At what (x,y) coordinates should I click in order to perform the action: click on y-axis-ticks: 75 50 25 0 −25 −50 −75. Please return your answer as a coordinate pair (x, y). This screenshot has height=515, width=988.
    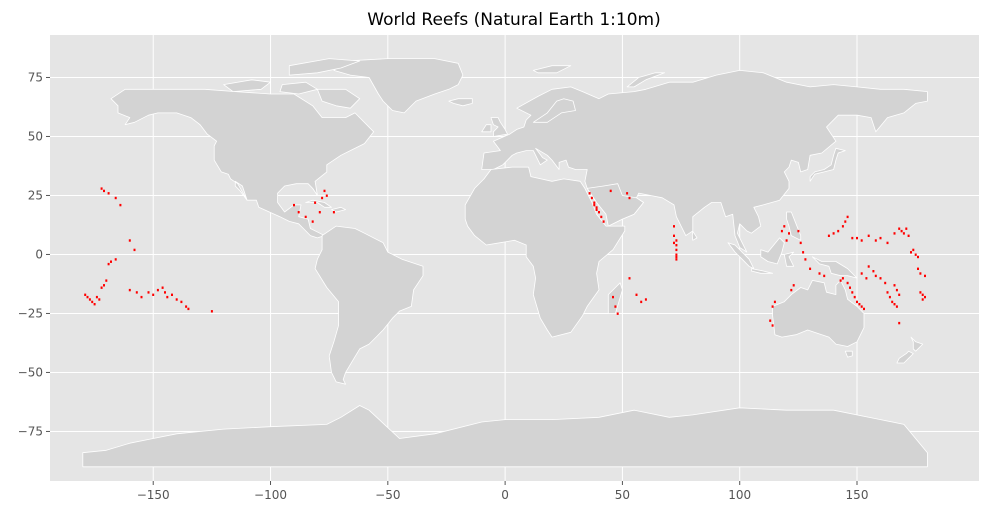
    Looking at the image, I should click on (34, 254).